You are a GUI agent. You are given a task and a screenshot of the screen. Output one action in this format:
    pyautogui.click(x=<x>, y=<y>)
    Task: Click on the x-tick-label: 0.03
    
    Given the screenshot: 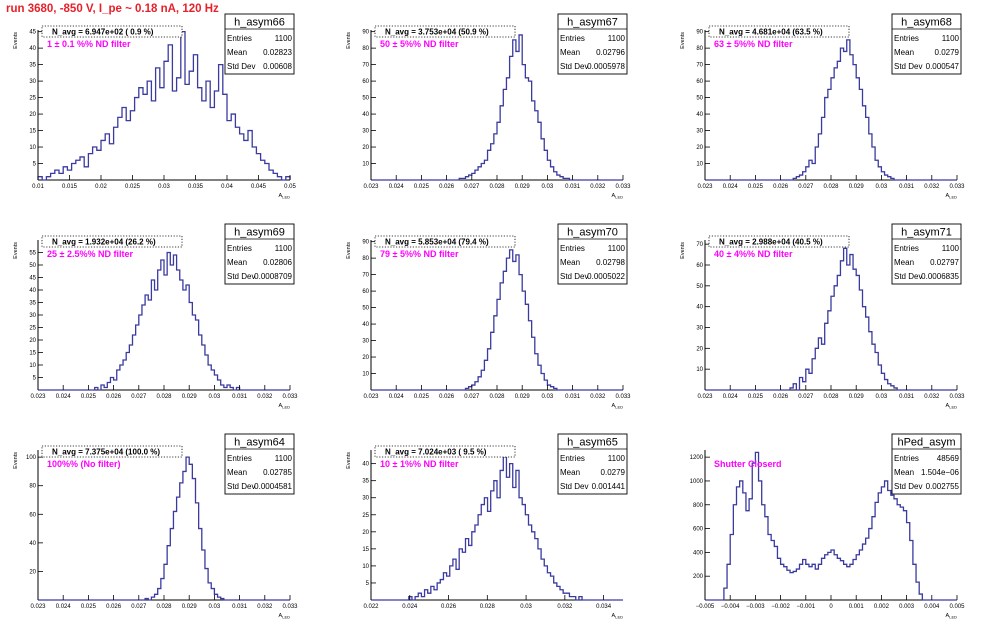 What is the action you would take?
    pyautogui.click(x=526, y=607)
    